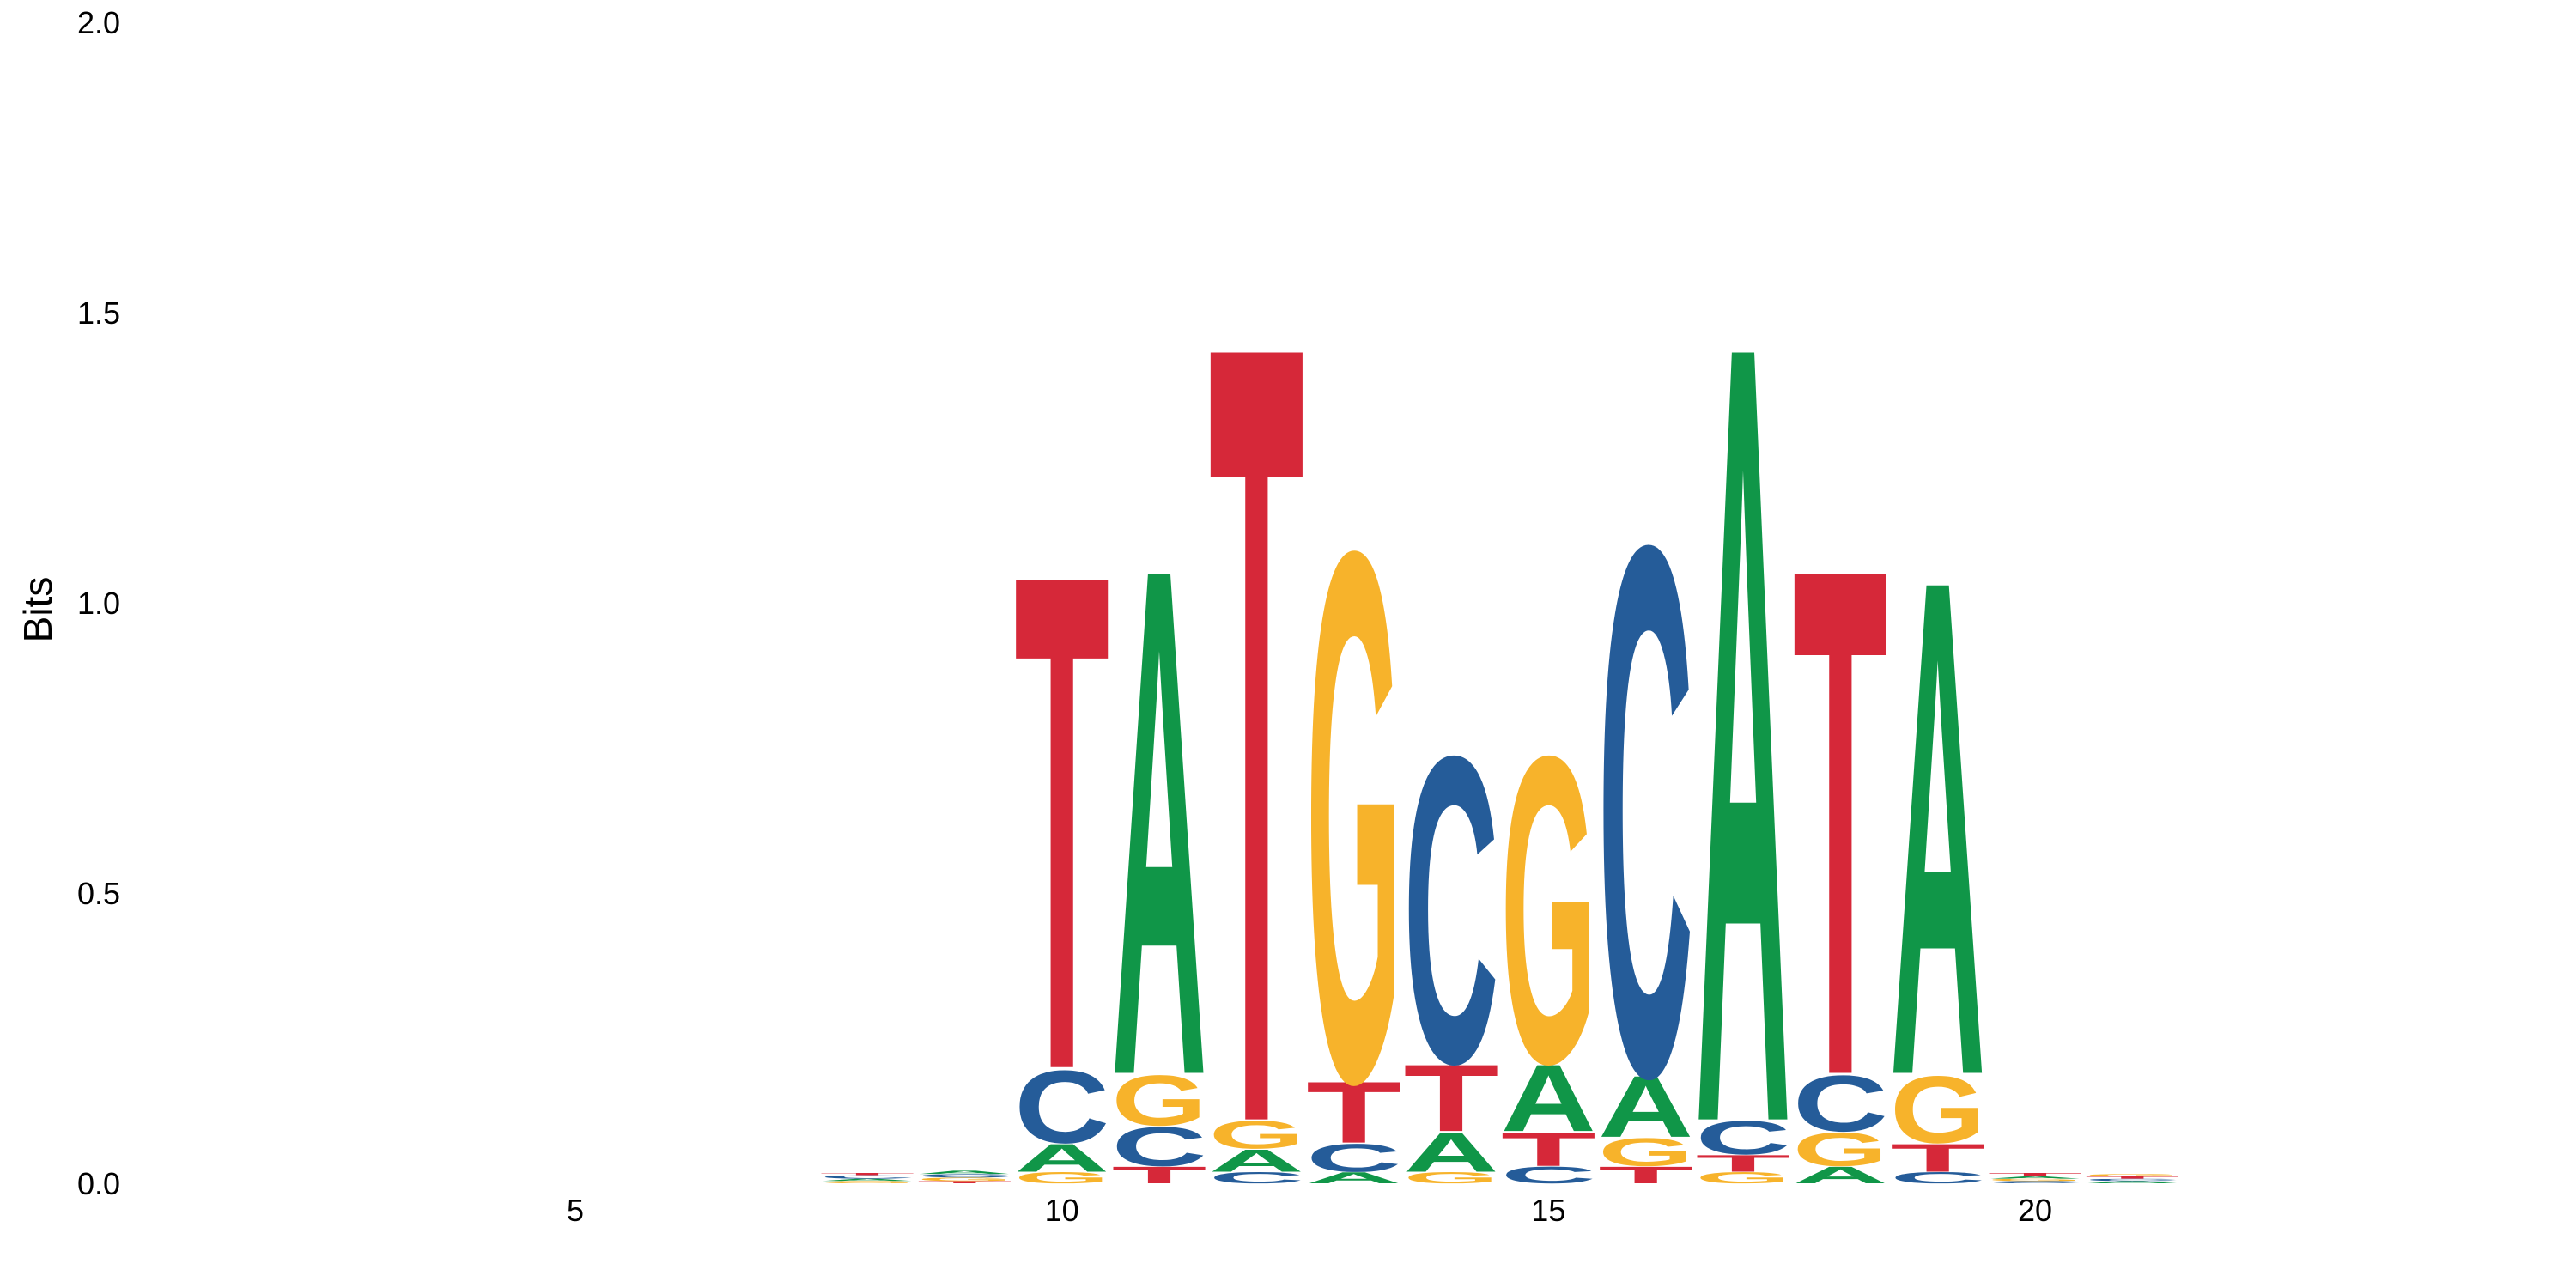 The image size is (2576, 1288). I want to click on y-tick-label: 2.0, so click(98, 23).